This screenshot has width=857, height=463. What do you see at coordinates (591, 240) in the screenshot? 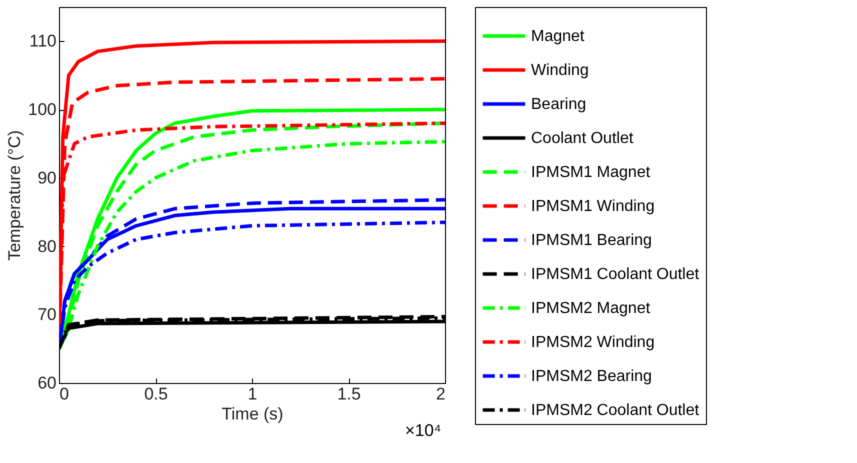
I see `legend-label: IPMSM1 Bearing` at bounding box center [591, 240].